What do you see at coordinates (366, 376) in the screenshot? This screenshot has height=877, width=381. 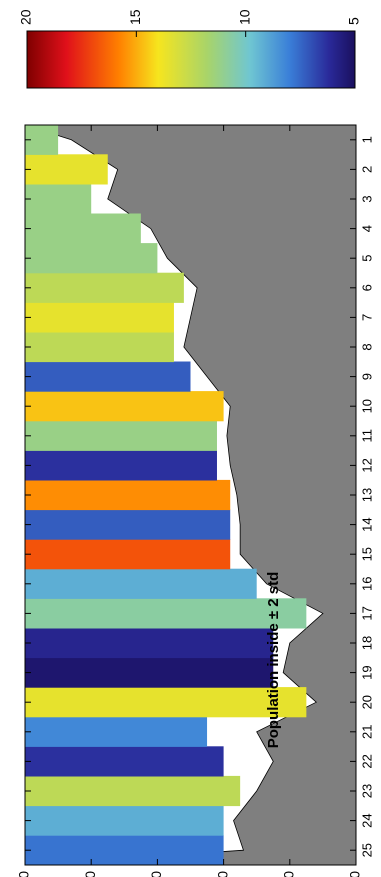 I see `y-tick-label: 9` at bounding box center [366, 376].